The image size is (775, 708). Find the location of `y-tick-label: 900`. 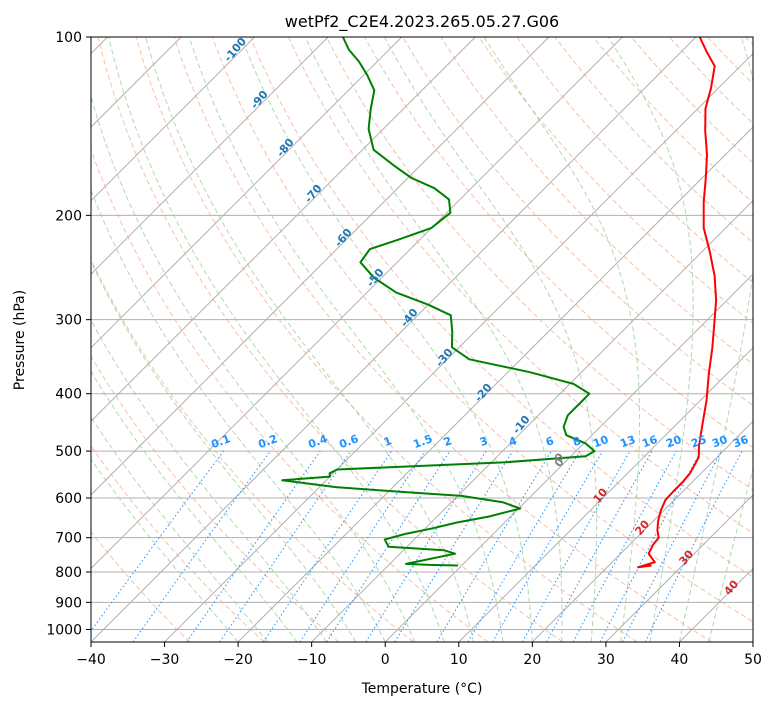

y-tick-label: 900 is located at coordinates (68, 603).